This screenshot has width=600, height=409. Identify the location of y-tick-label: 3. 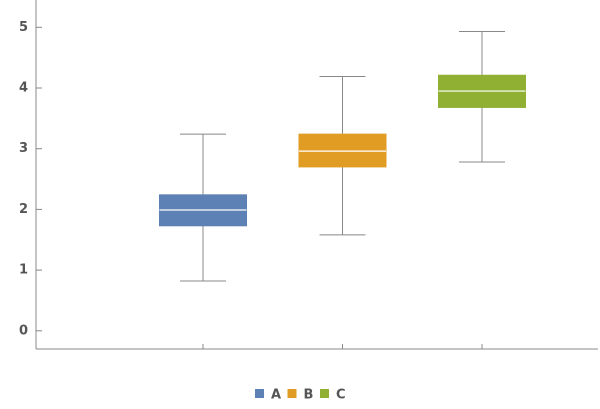
(23, 148).